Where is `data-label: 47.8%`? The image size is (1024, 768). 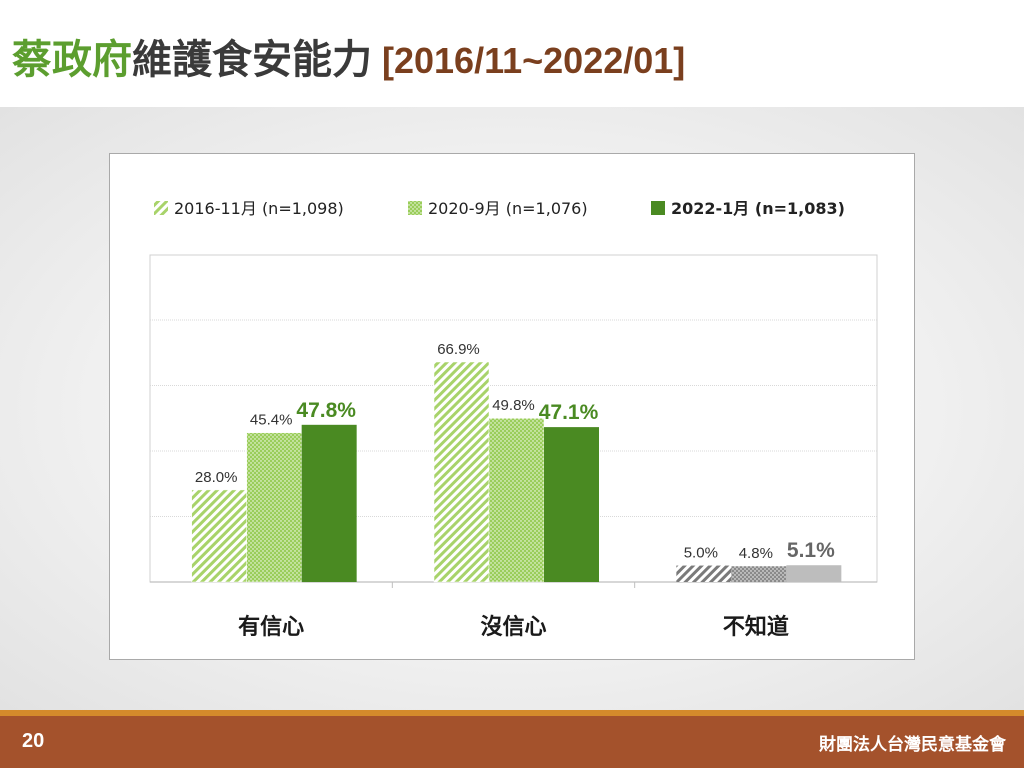 data-label: 47.8% is located at coordinates (326, 410).